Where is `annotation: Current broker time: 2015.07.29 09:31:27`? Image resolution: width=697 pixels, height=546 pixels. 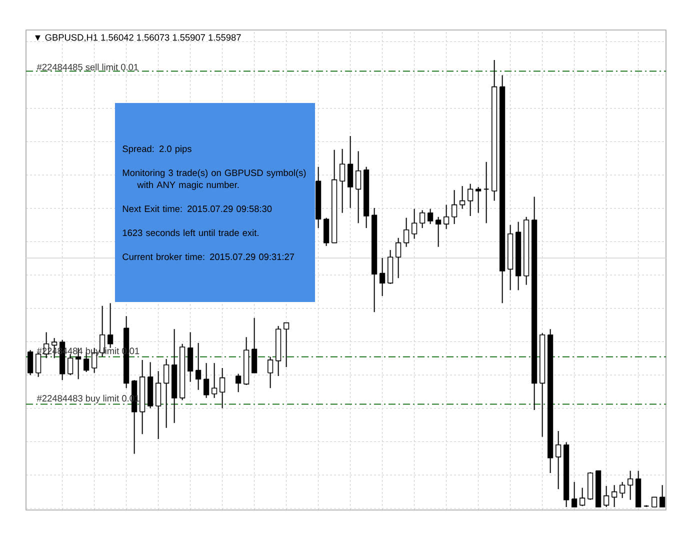 annotation: Current broker time: 2015.07.29 09:31:27 is located at coordinates (208, 256).